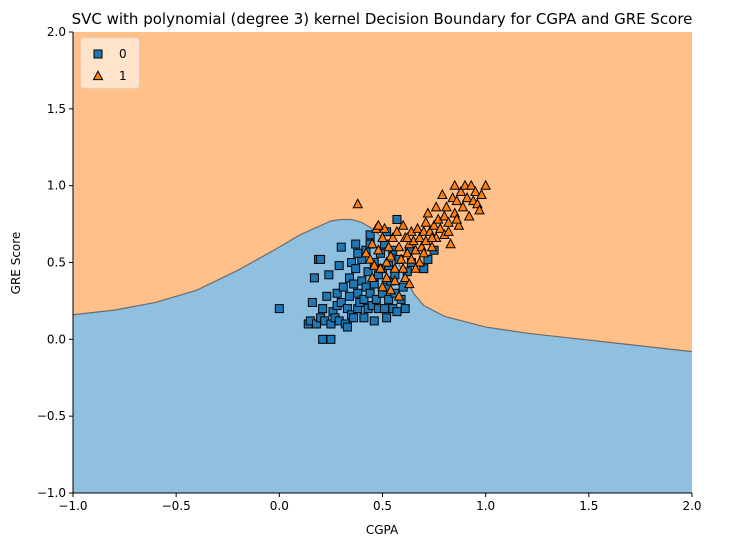 The image size is (736, 546). I want to click on legend-box, so click(110, 63).